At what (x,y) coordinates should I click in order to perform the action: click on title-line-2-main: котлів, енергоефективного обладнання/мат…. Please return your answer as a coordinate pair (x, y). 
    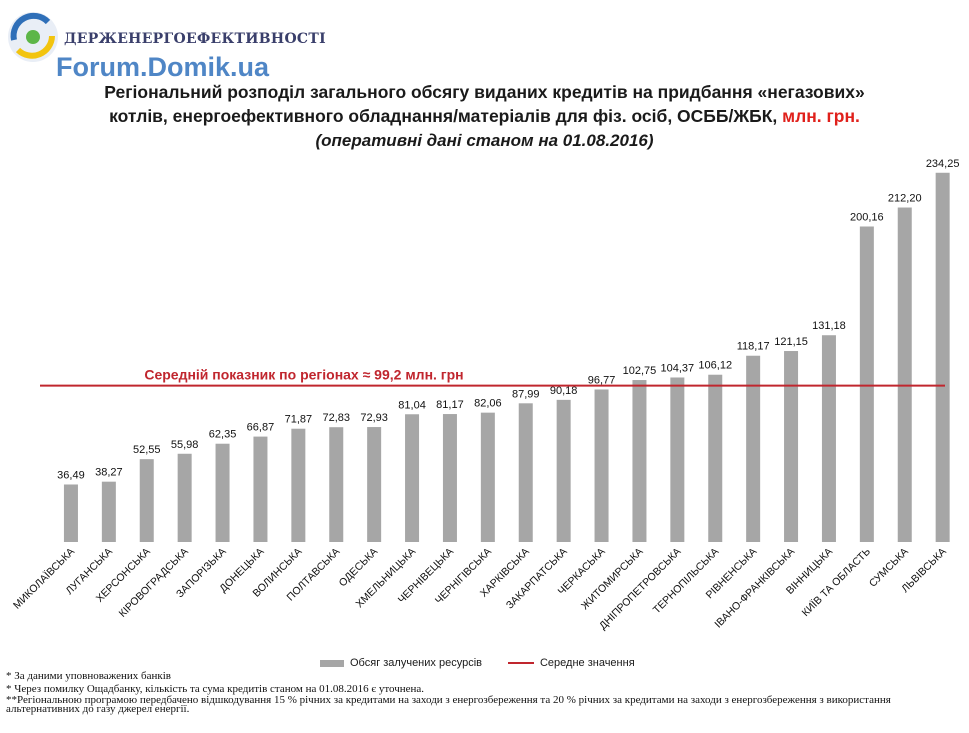
    Looking at the image, I should click on (443, 116).